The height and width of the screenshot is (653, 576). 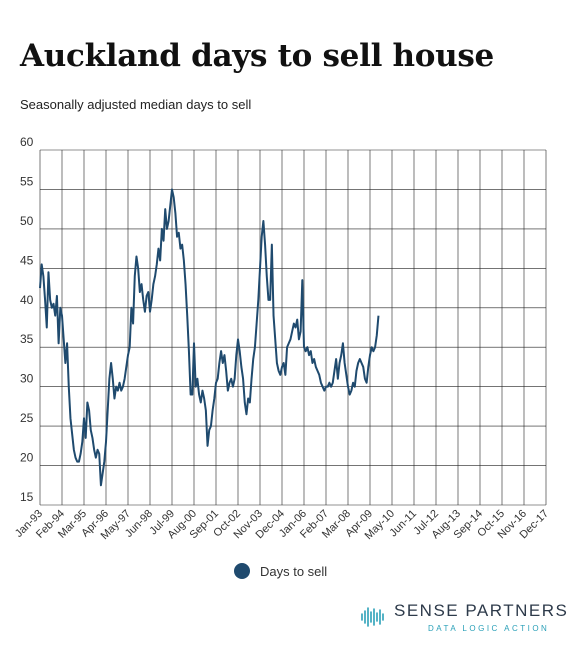 I want to click on y-tick-label: 15, so click(x=27, y=497).